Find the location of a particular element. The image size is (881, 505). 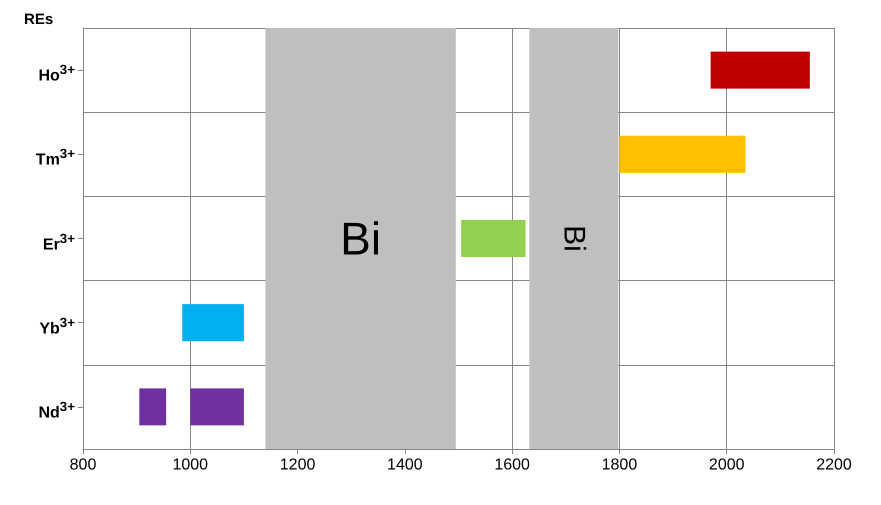

y-tick-label: Tm$^{3+}$ is located at coordinates (55, 158).